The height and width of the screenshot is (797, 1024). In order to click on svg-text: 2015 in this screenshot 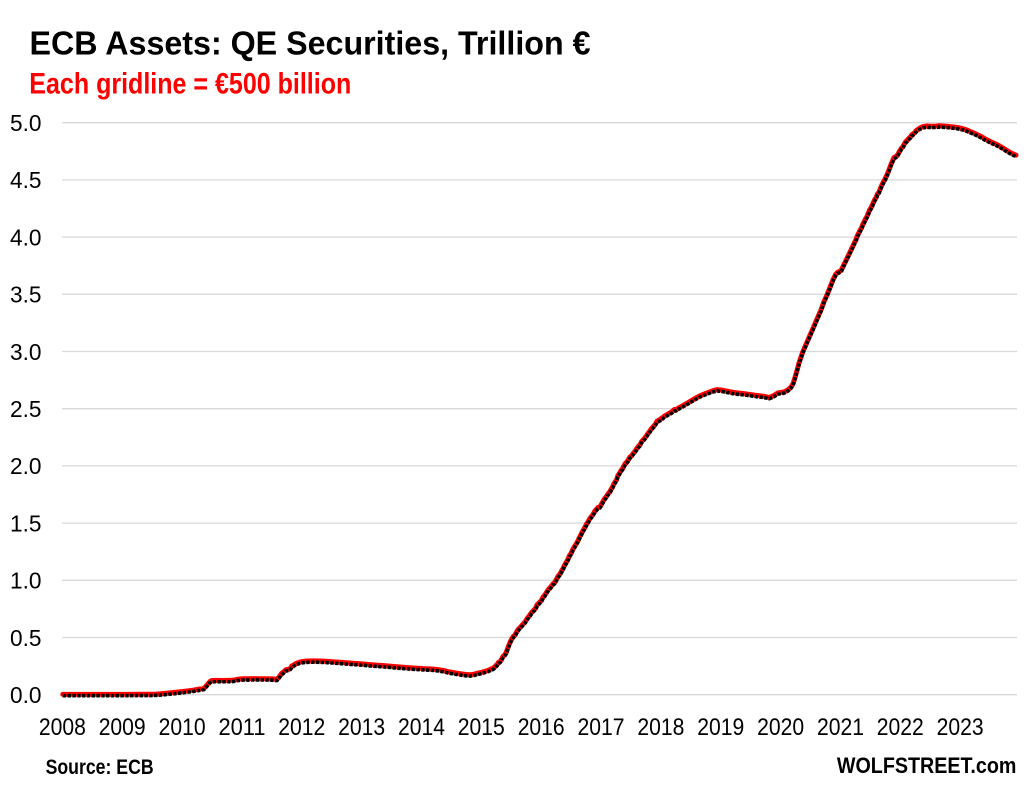, I will do `click(481, 727)`.